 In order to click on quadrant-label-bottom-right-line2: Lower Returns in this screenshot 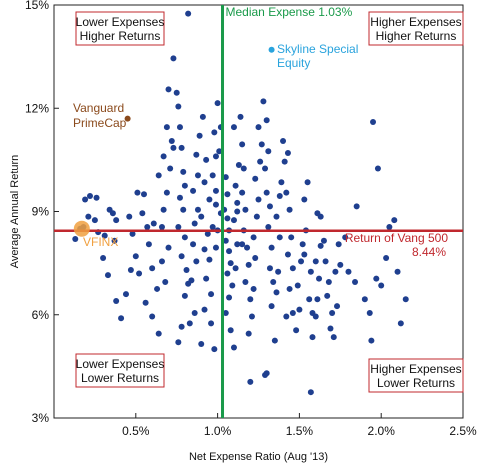, I will do `click(416, 383)`.